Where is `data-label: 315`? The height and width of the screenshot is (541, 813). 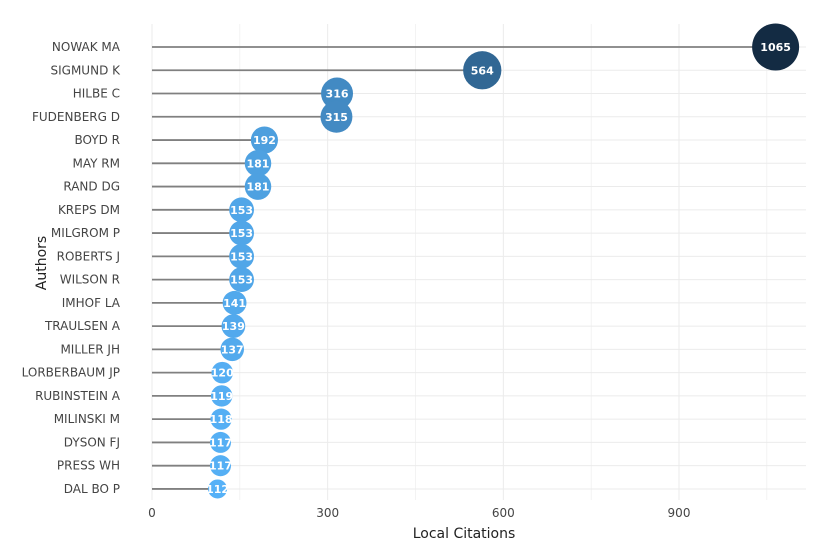 data-label: 315 is located at coordinates (336, 117).